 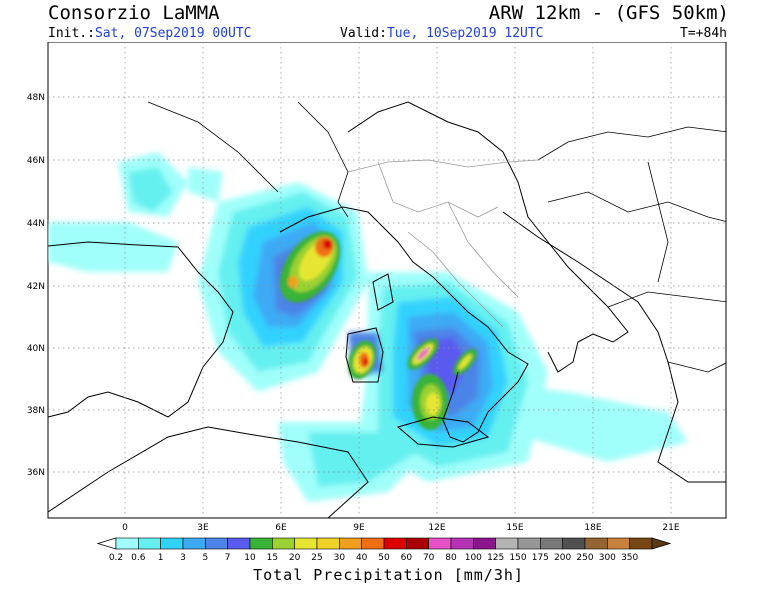 What do you see at coordinates (401, 528) in the screenshot?
I see `lon-axis: 0 3E 6E 9E 12E 15E 18E 21E` at bounding box center [401, 528].